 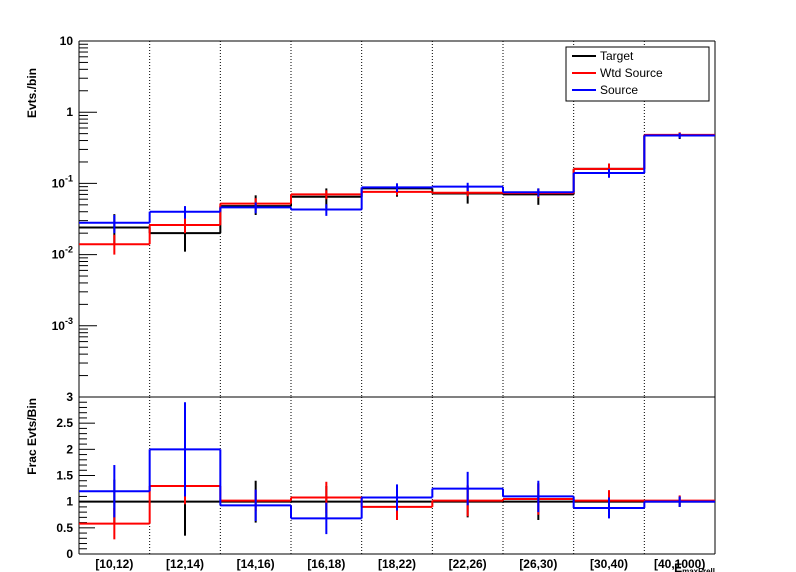 I want to click on legend: Target Wtd Source Source, so click(x=637, y=74).